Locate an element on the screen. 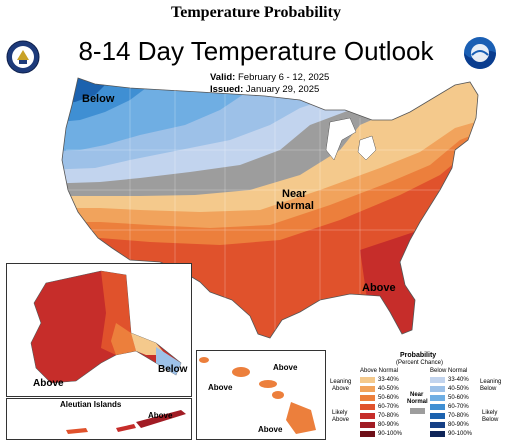 The height and width of the screenshot is (445, 512). great-lakes is located at coordinates (341, 139).